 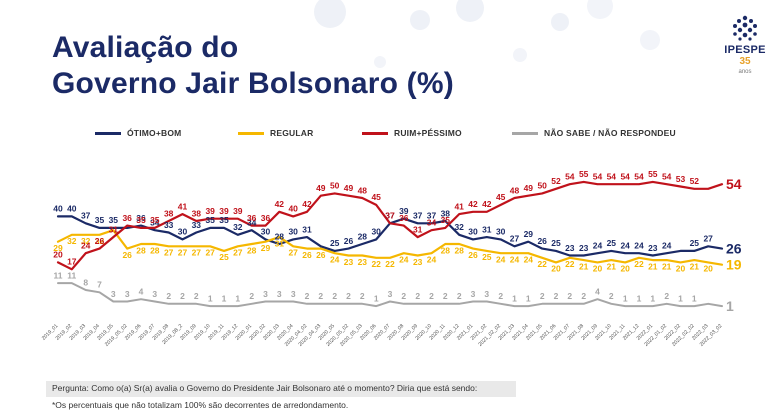 I want to click on data-label: 50, so click(x=542, y=186).